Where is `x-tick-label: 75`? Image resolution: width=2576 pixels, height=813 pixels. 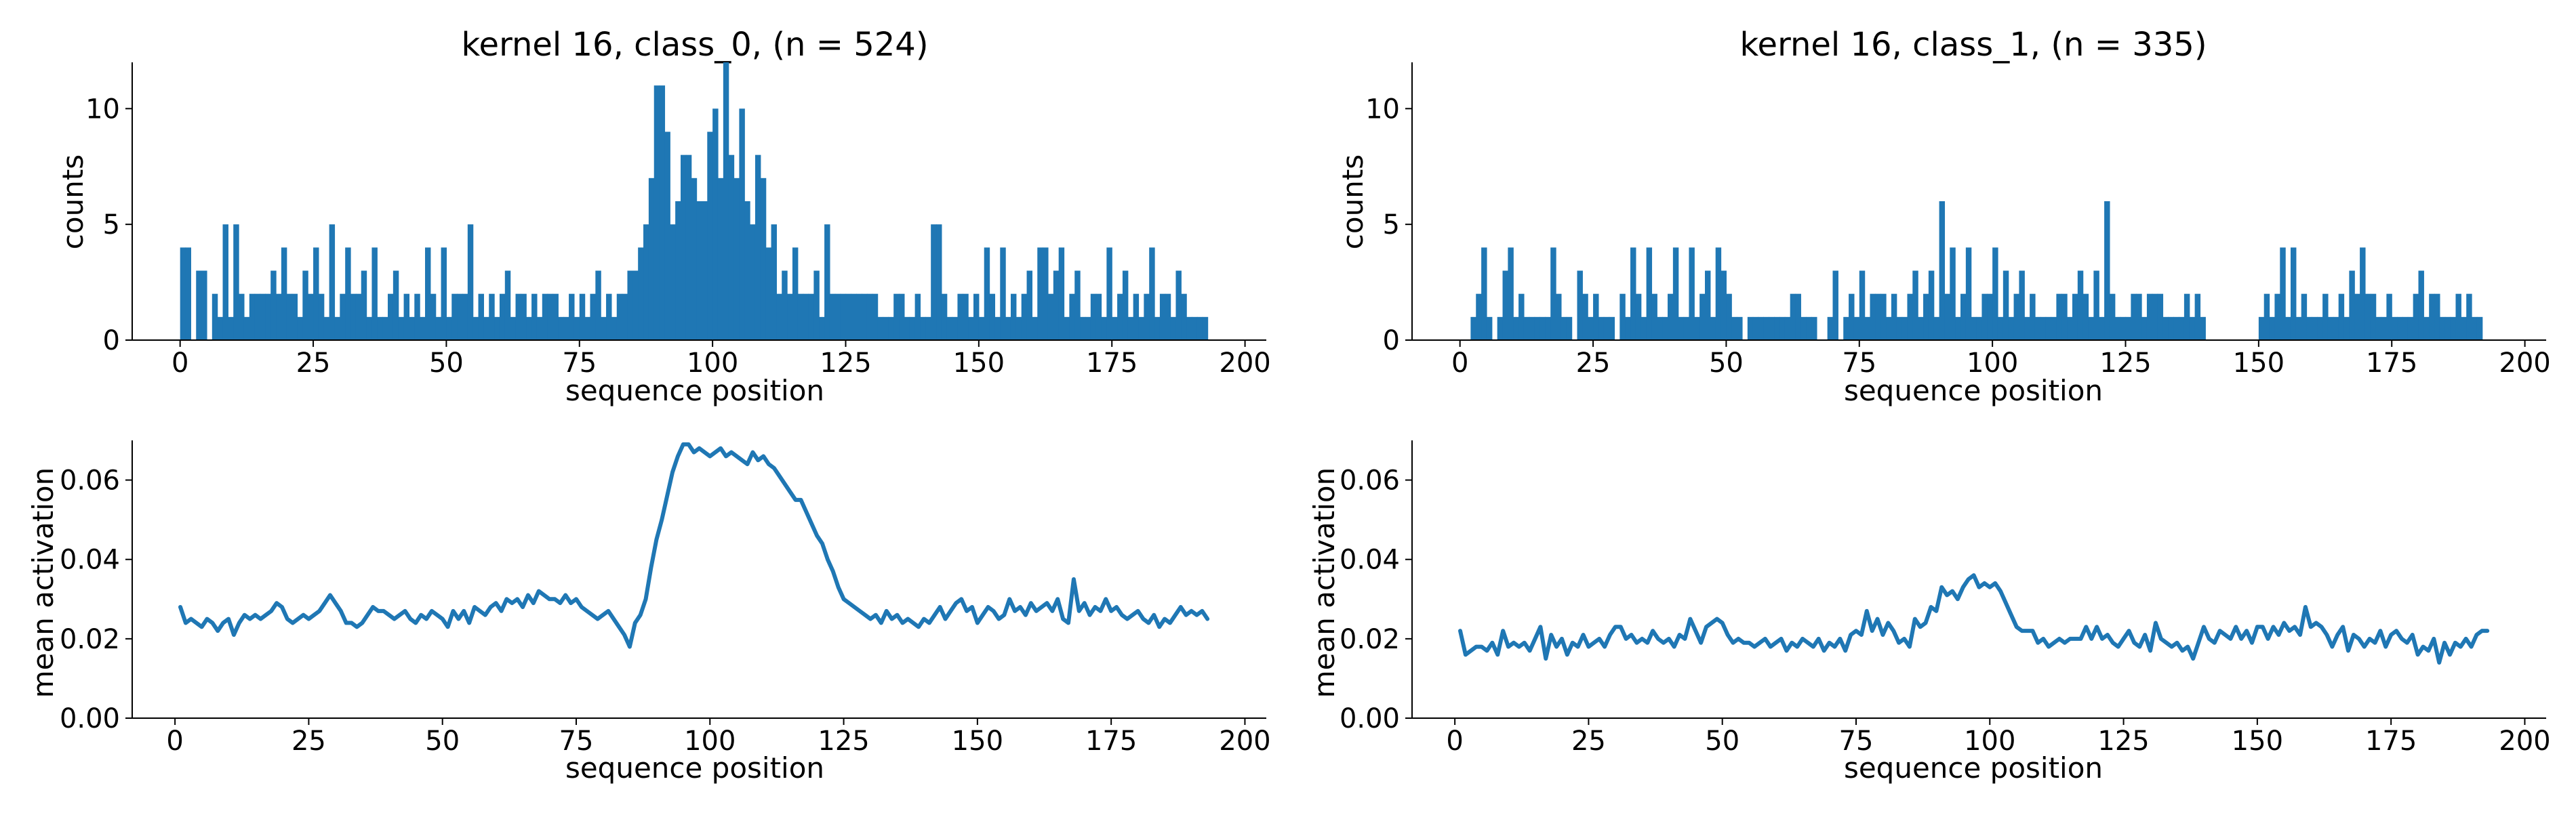 x-tick-label: 75 is located at coordinates (1859, 363).